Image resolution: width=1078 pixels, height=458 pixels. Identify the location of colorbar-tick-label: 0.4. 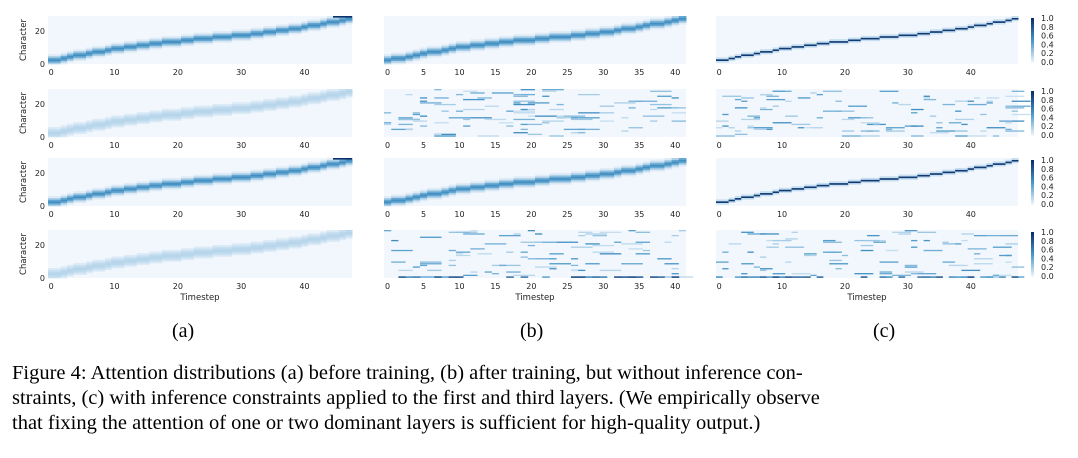
(1047, 258).